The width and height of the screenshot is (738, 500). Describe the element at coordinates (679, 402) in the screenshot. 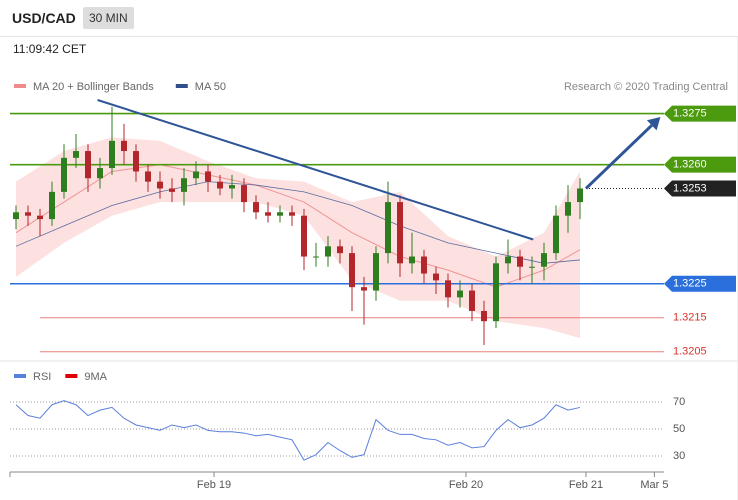

I see `y-tick-label: 70` at that location.